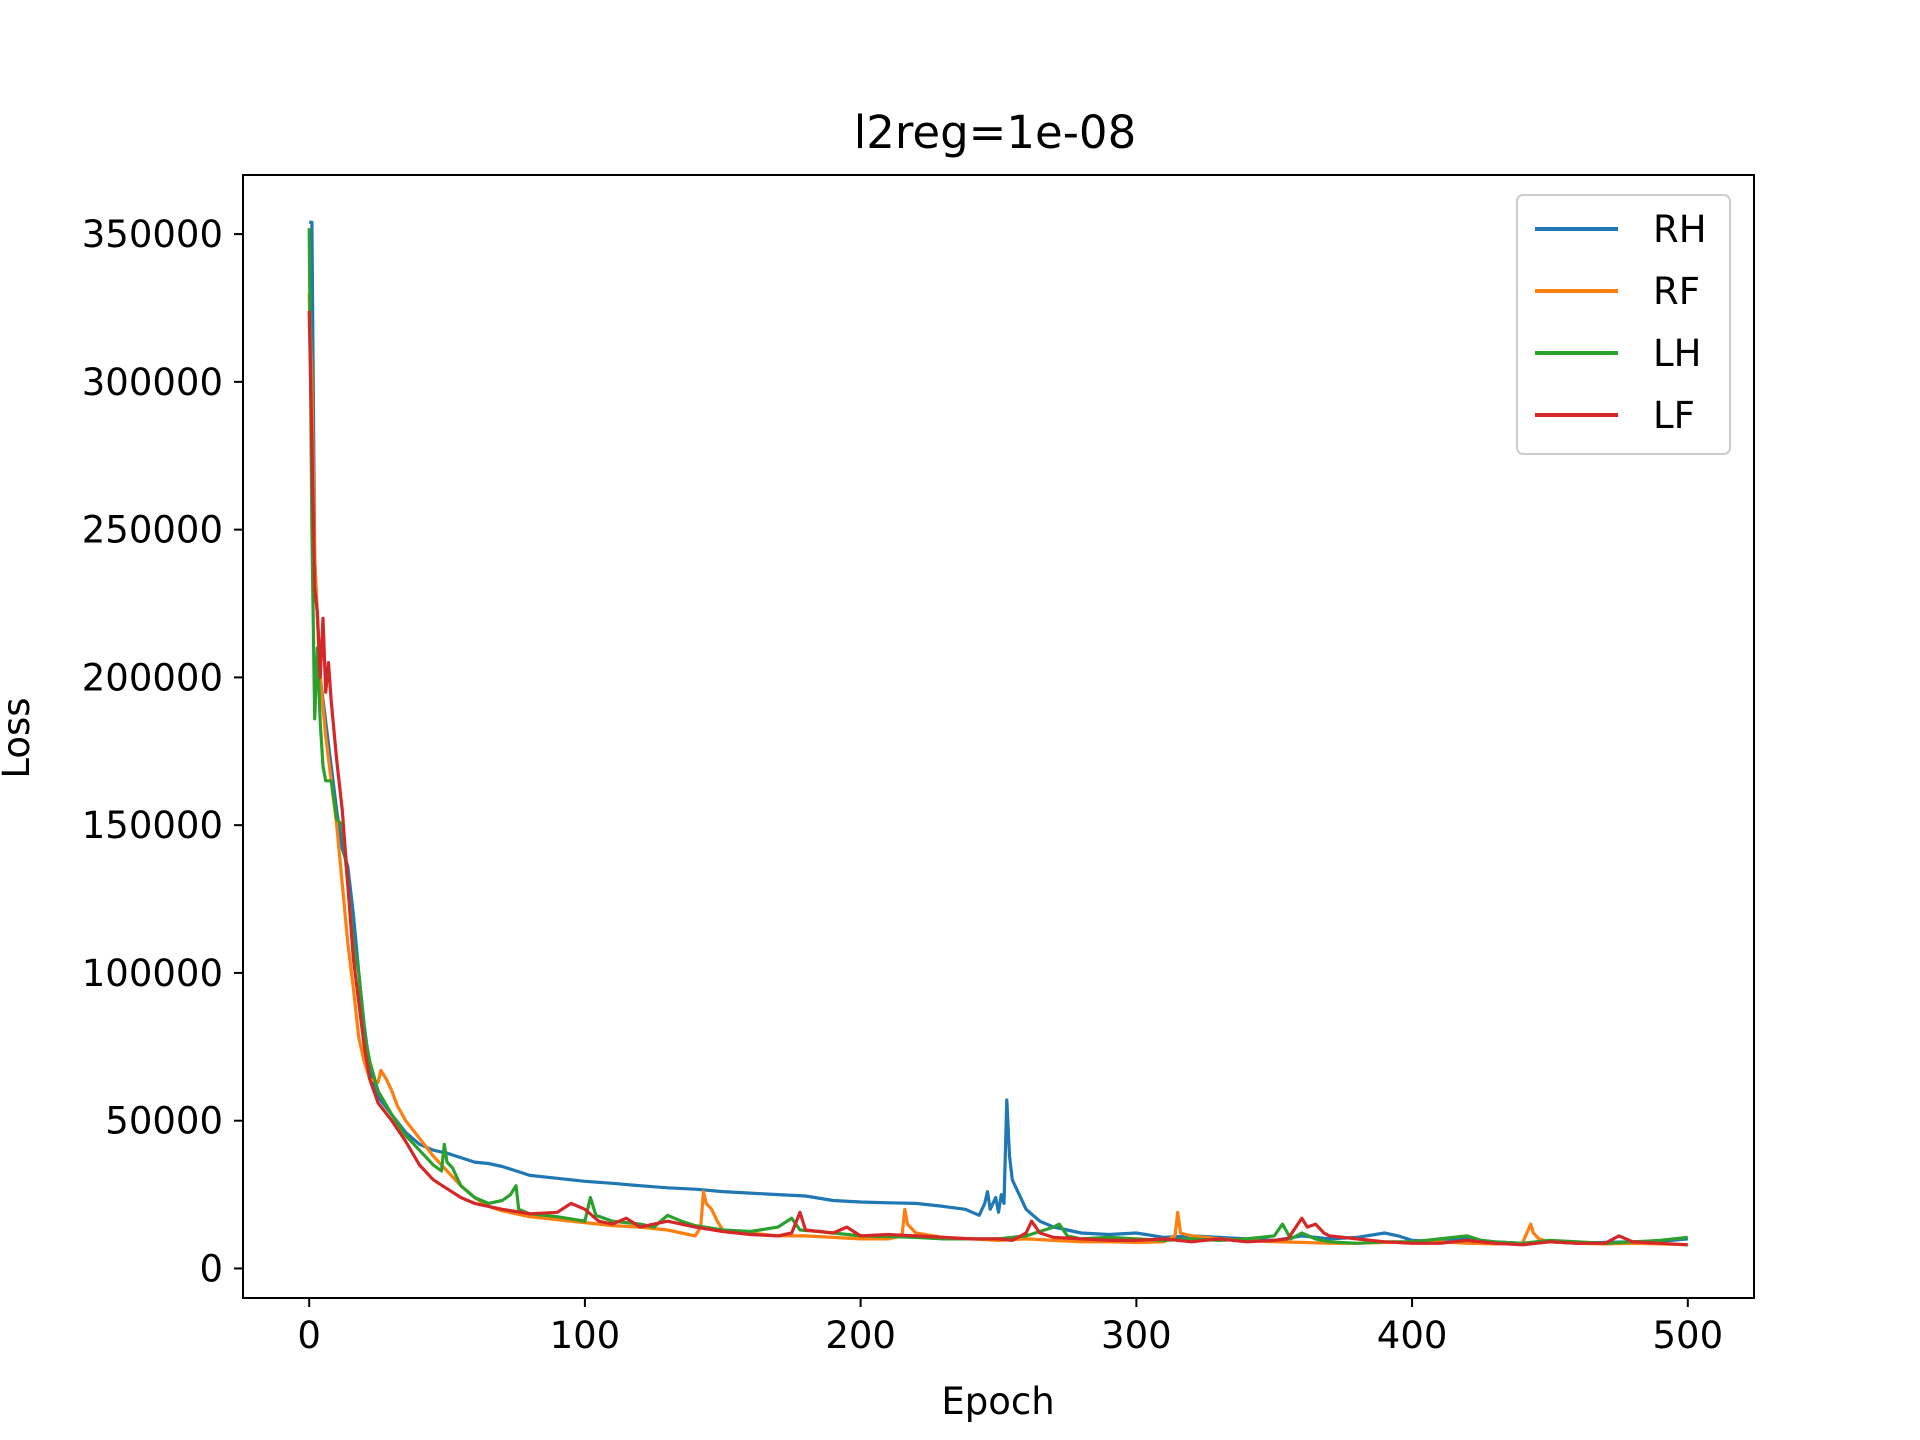  I want to click on x-tick-label: 0, so click(309, 1335).